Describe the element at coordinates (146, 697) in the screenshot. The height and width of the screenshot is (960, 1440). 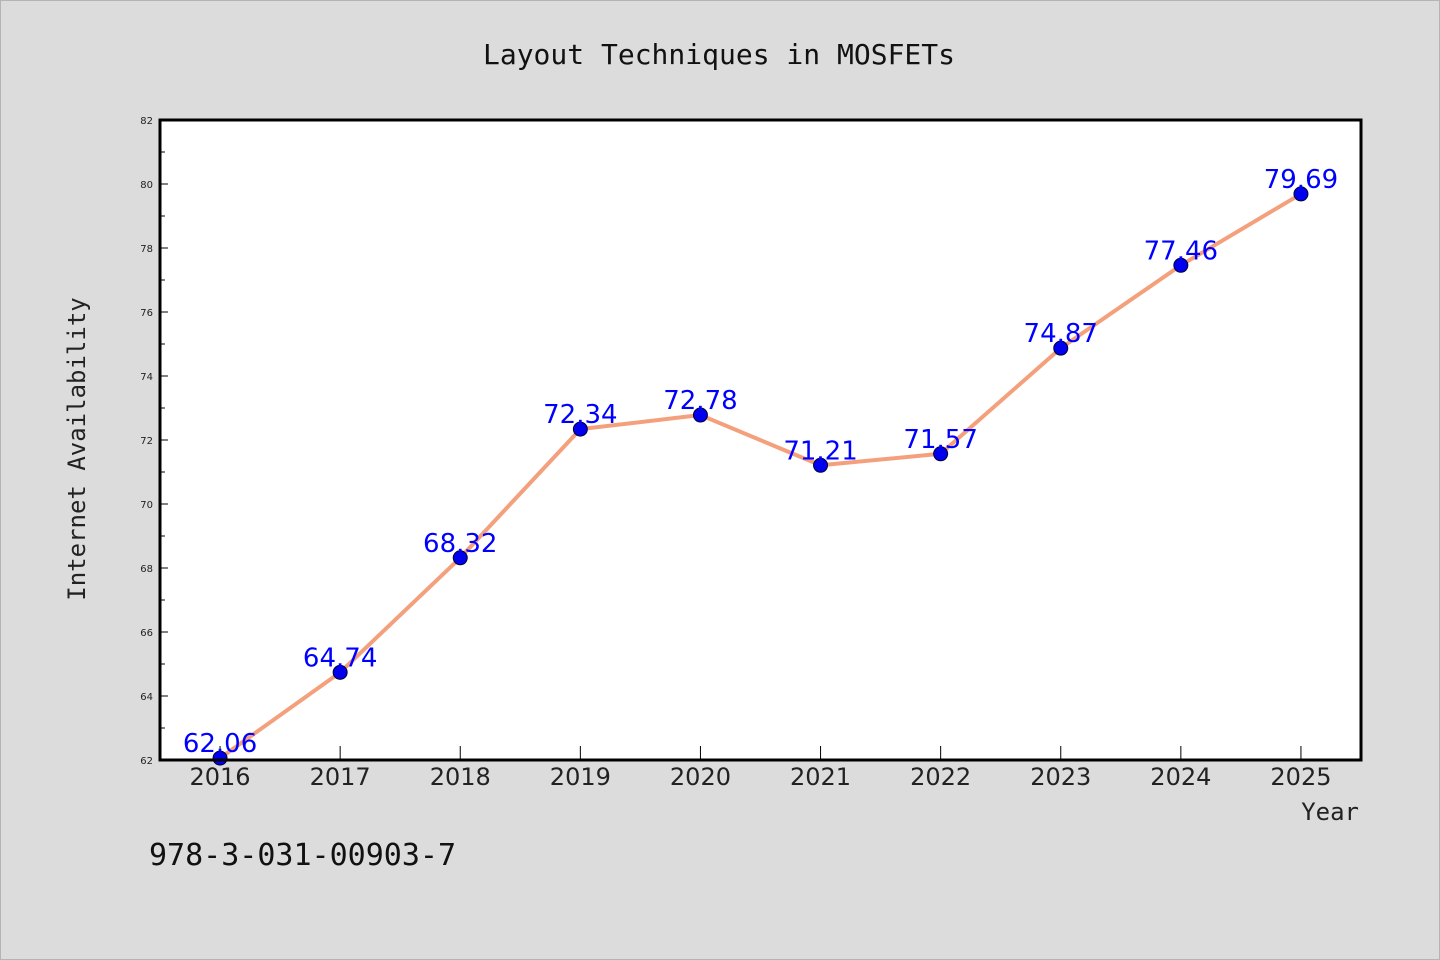
I see `y-tick-label: 64` at that location.